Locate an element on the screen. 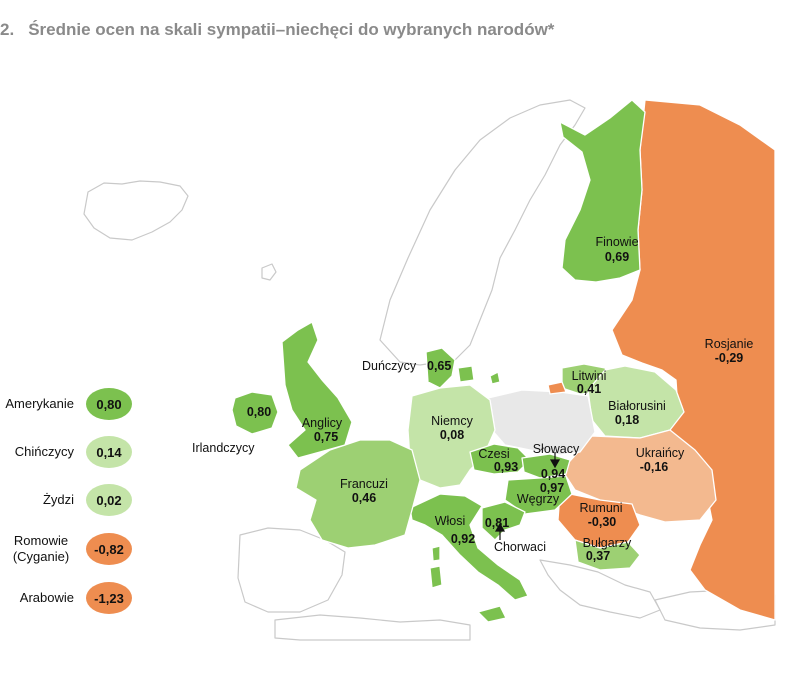 The height and width of the screenshot is (679, 800). kaliningrad-shape is located at coordinates (557, 388).